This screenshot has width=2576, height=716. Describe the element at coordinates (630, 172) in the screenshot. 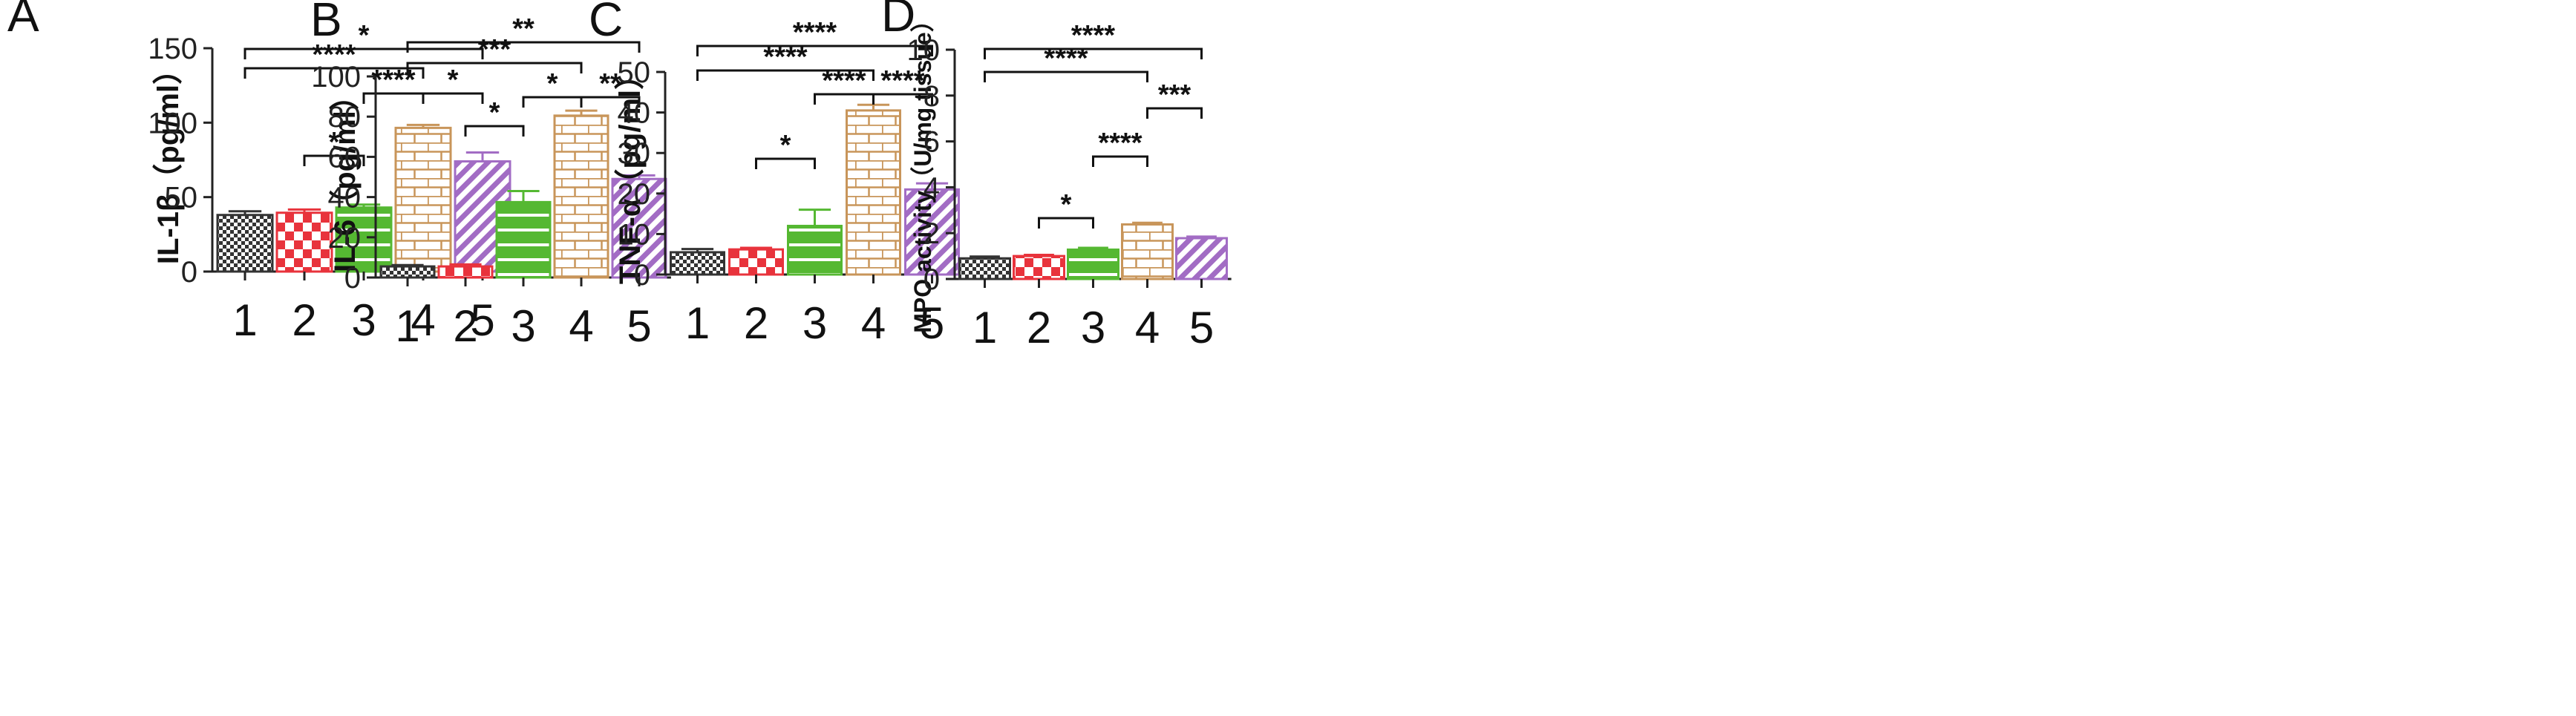

I see `y-axis-label: TNF-α（pg/ml）` at that location.